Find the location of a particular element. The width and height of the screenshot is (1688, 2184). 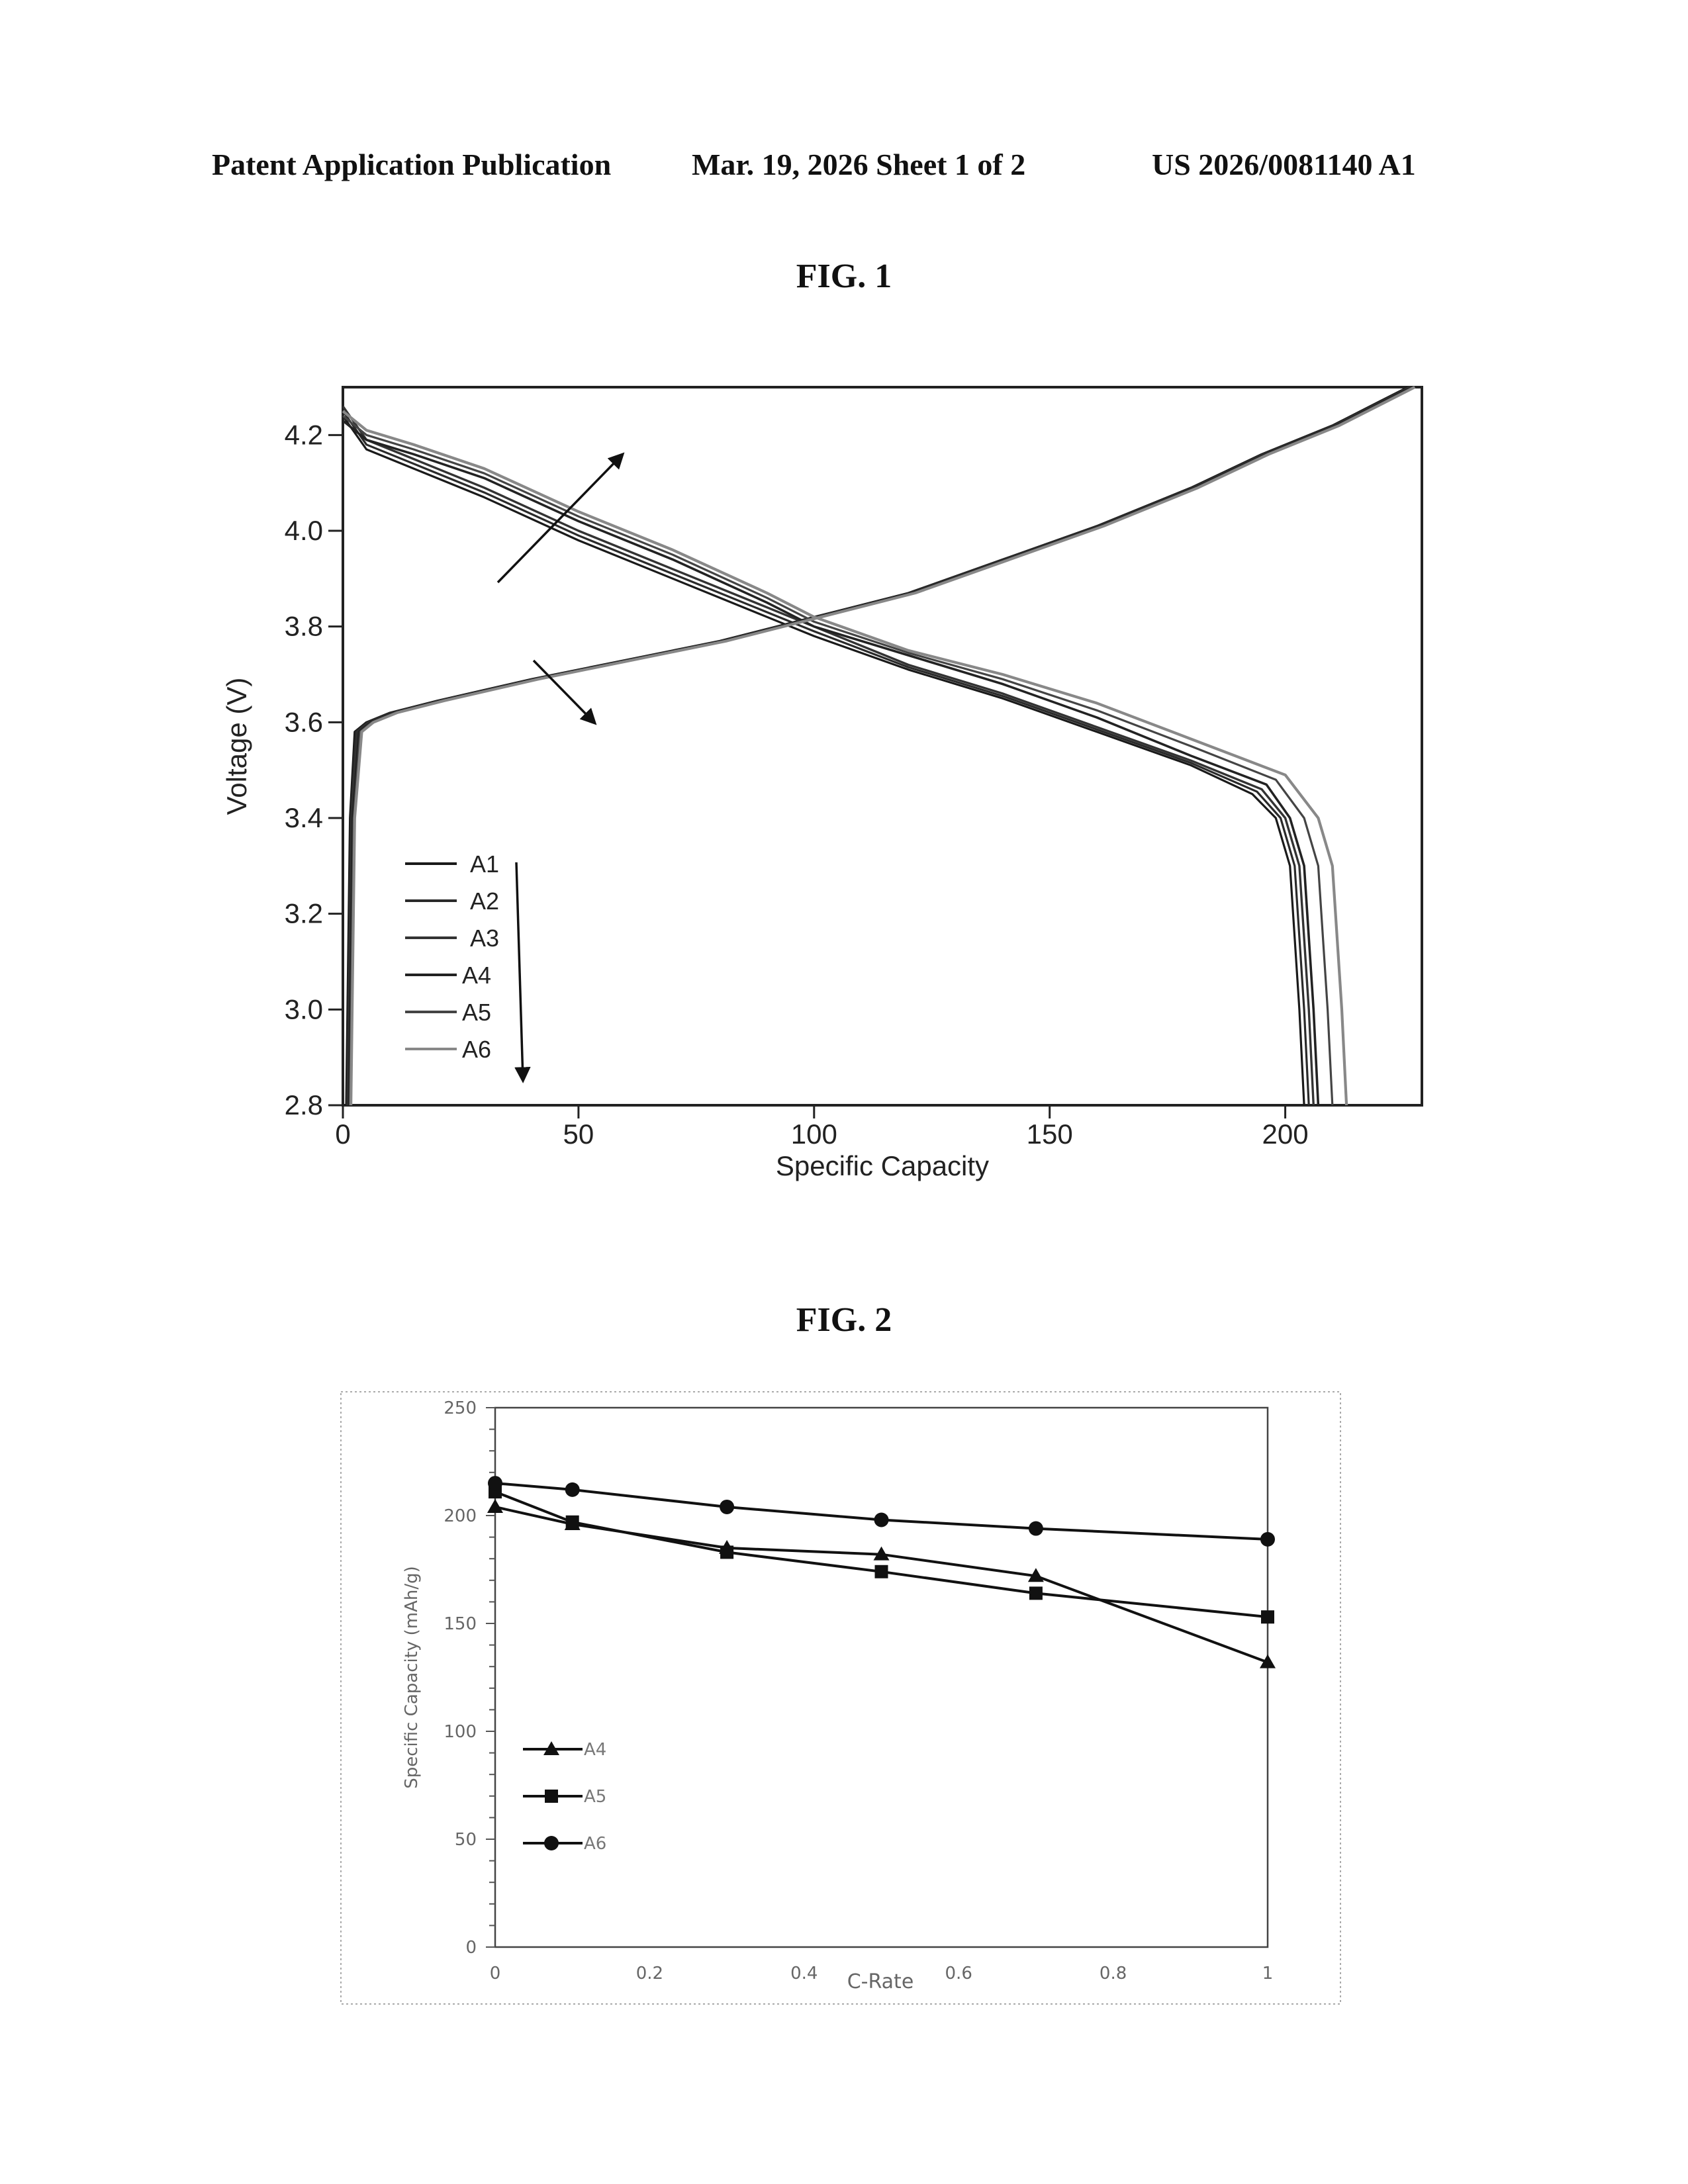

fig1-arrow-charge-trend is located at coordinates (564, 692).